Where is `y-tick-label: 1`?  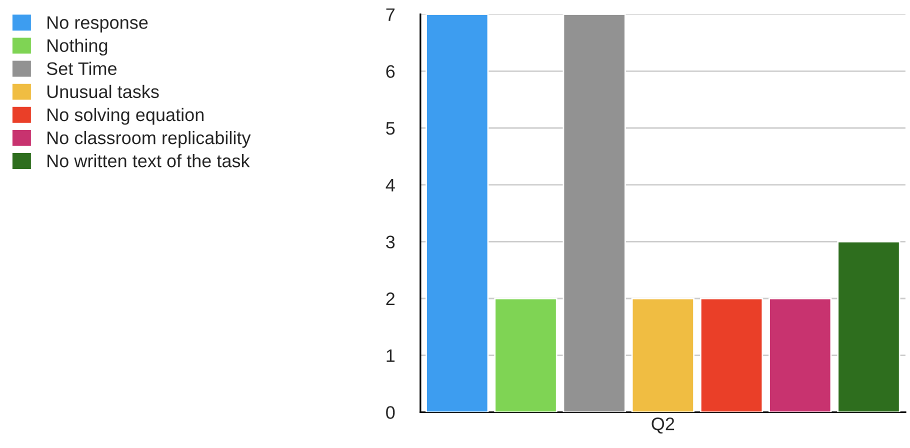 y-tick-label: 1 is located at coordinates (390, 355).